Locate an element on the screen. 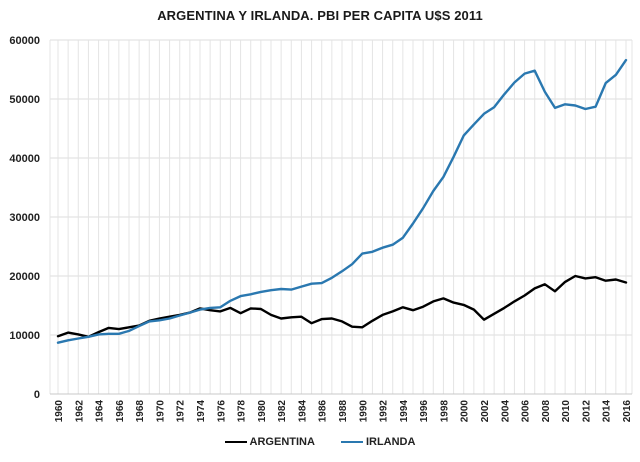 The height and width of the screenshot is (462, 640). legend-swatch-argentina is located at coordinates (235, 442).